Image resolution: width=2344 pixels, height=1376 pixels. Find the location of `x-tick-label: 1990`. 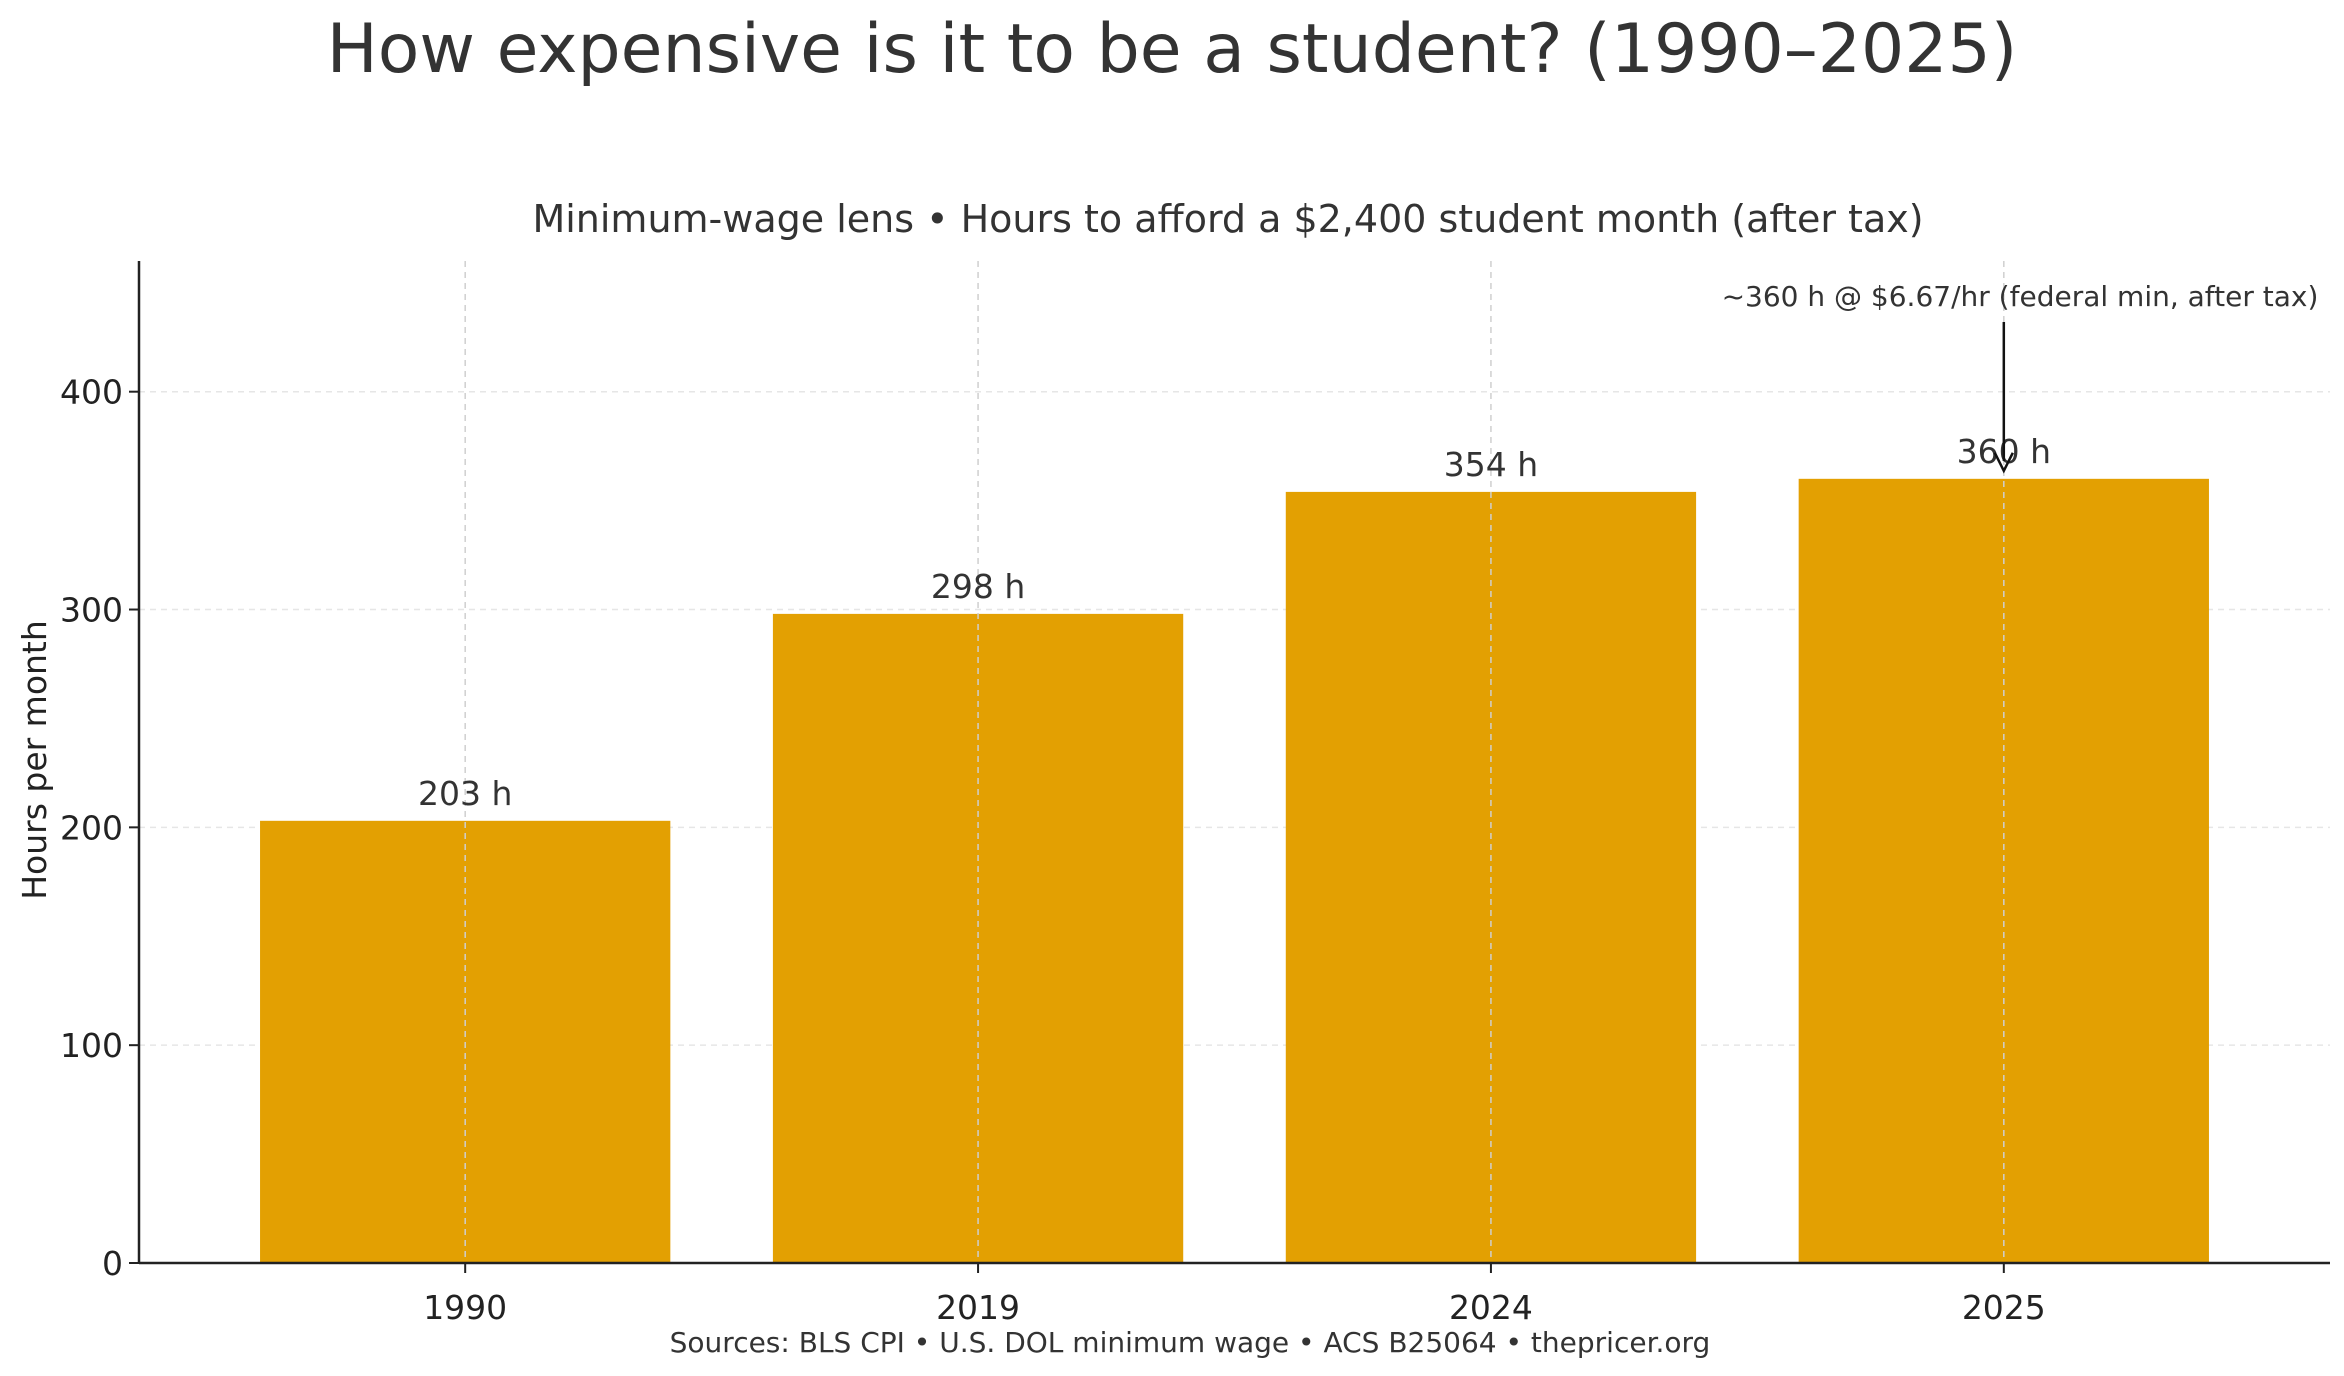

x-tick-label: 1990 is located at coordinates (465, 1307).